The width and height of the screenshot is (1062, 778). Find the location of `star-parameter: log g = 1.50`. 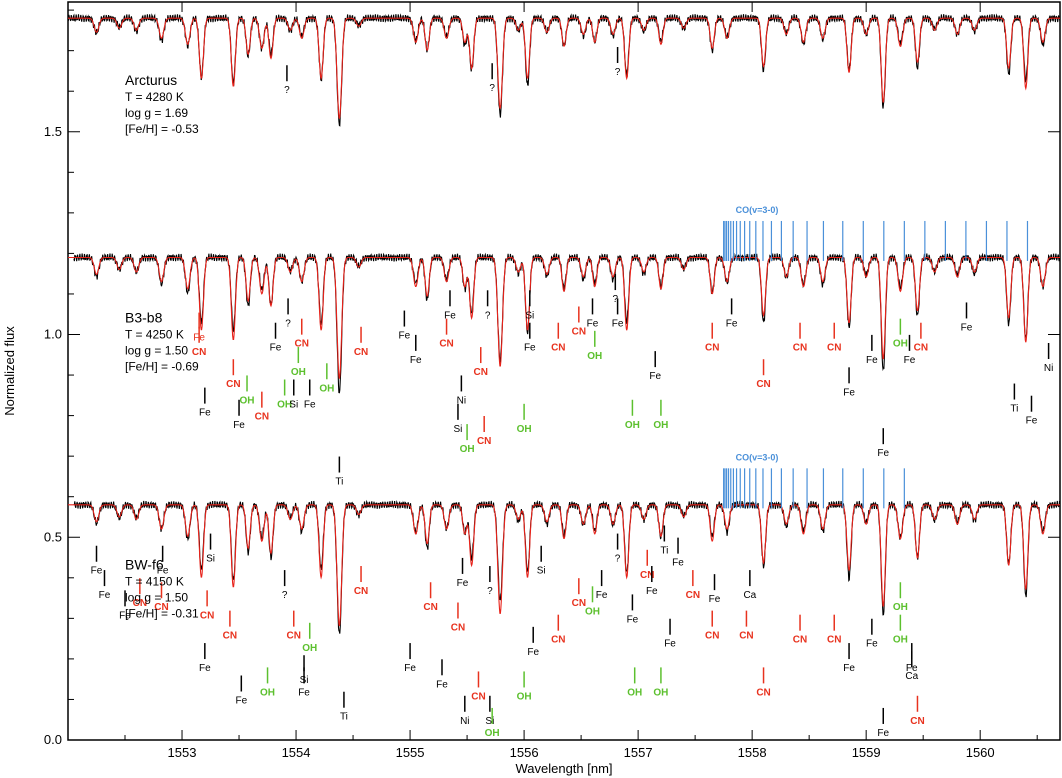

star-parameter: log g = 1.50 is located at coordinates (156, 350).